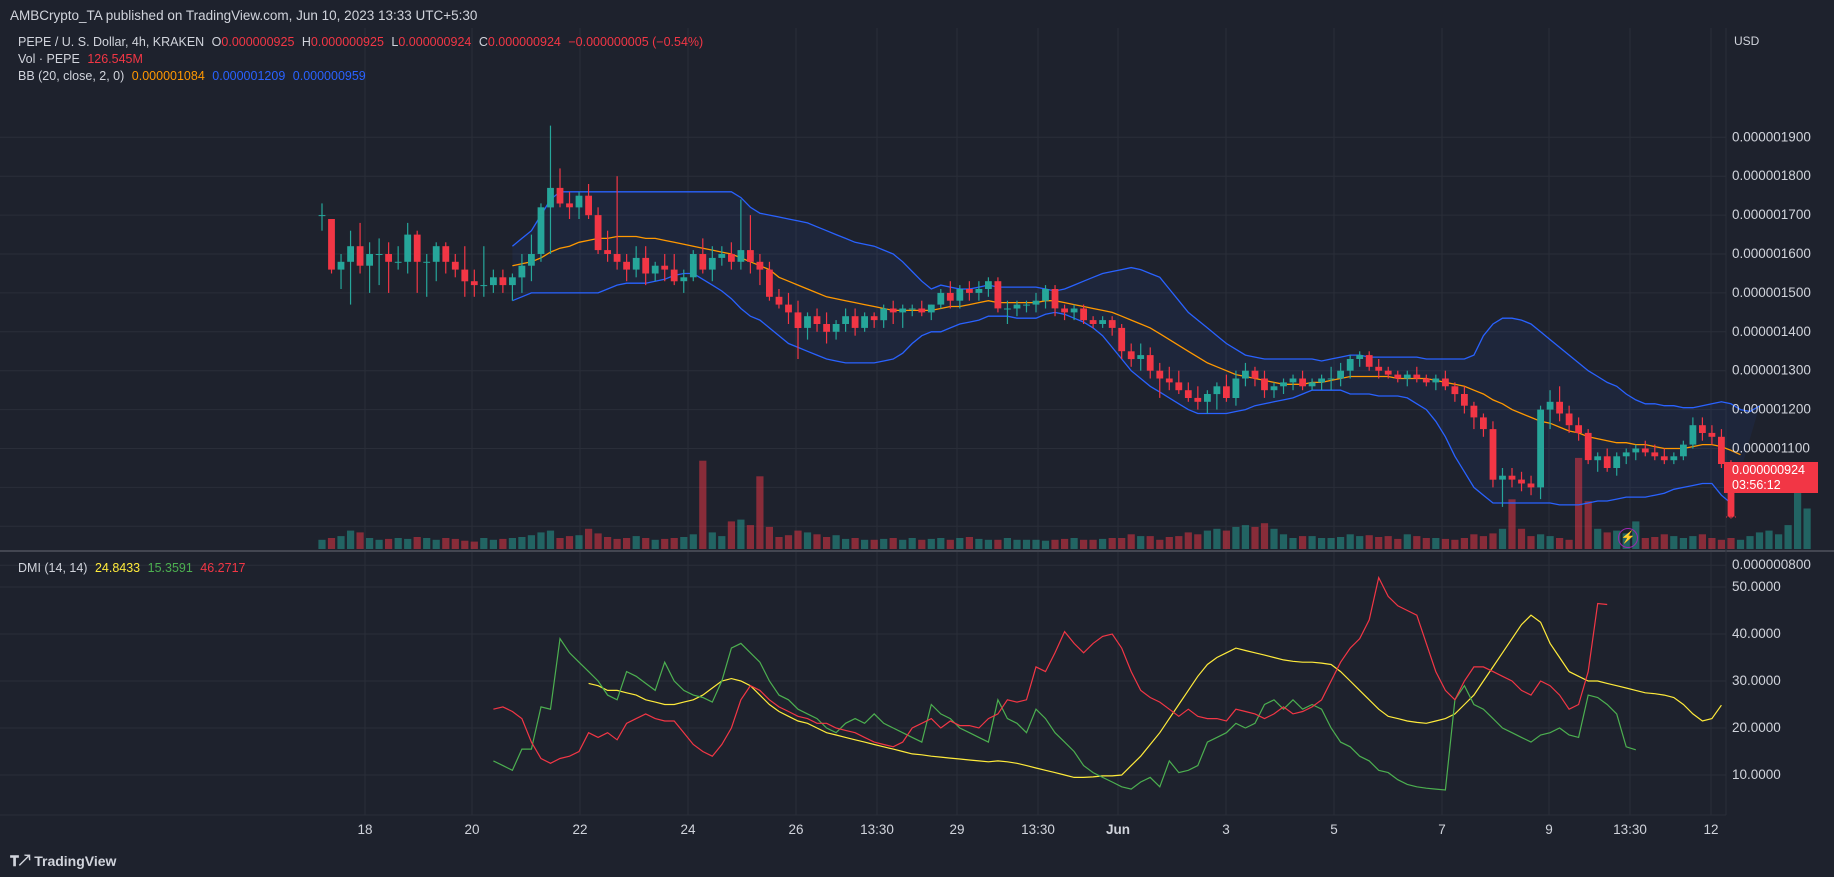  I want to click on brand-text: TradingView, so click(75, 861).